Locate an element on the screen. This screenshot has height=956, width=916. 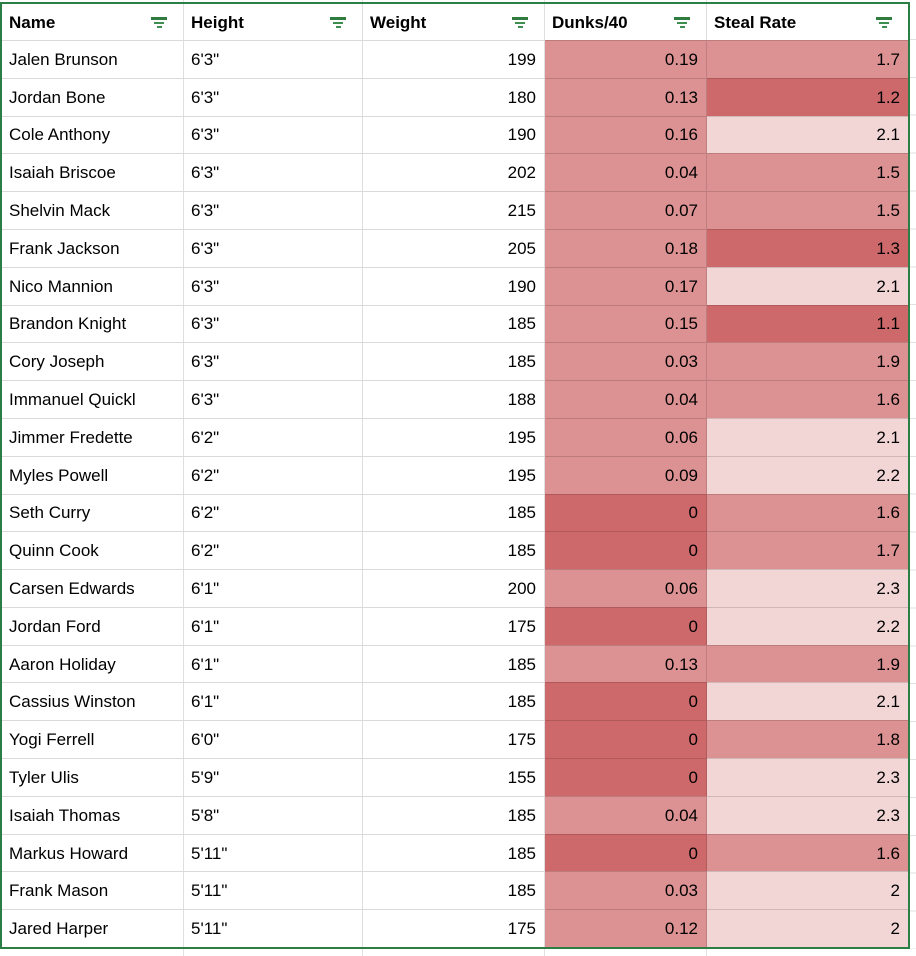
cell-dunks: 0.16 is located at coordinates (626, 134).